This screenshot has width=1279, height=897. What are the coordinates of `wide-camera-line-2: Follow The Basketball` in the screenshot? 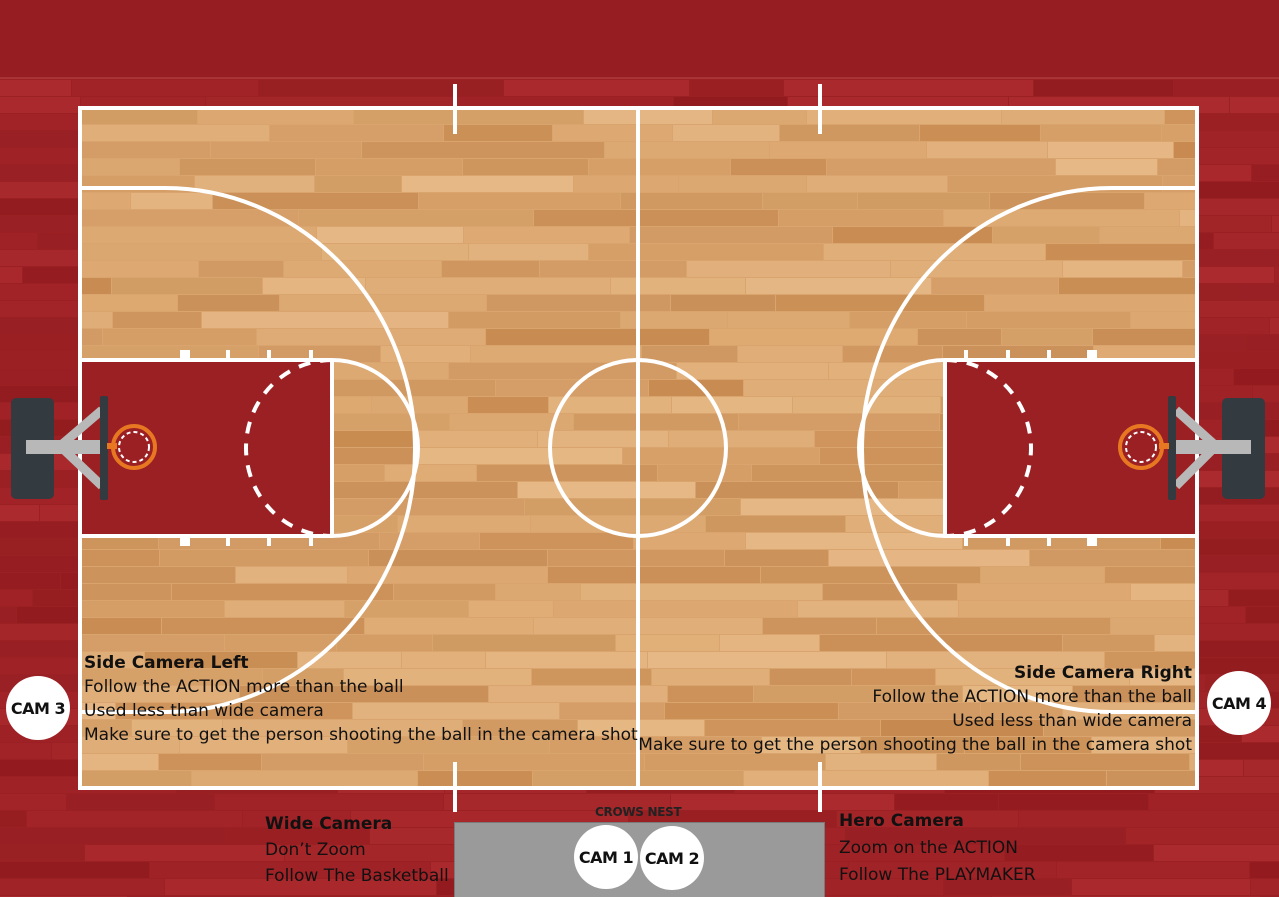 It's located at (357, 876).